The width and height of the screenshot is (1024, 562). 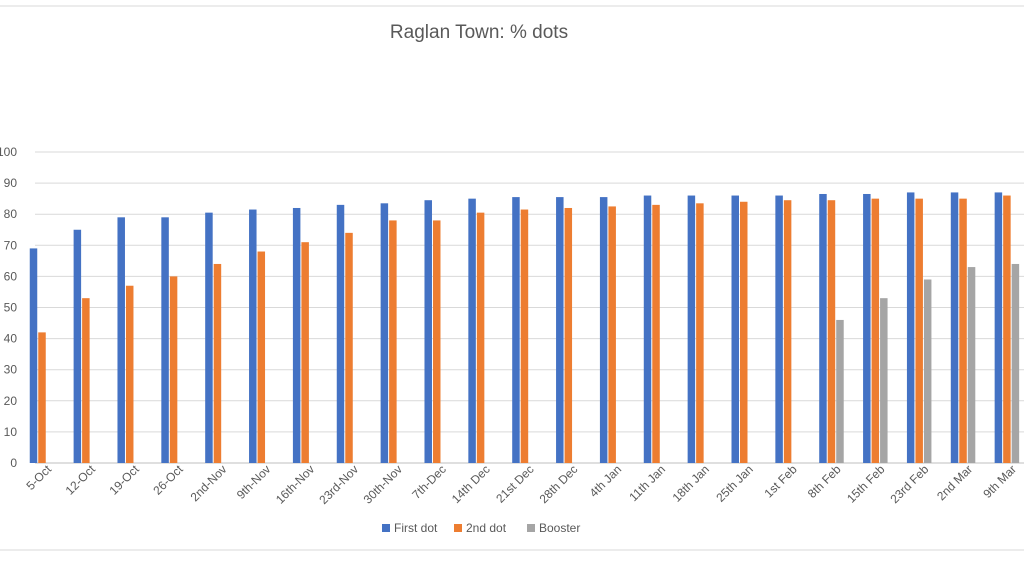 I want to click on y-tick-label: 0, so click(x=13, y=463).